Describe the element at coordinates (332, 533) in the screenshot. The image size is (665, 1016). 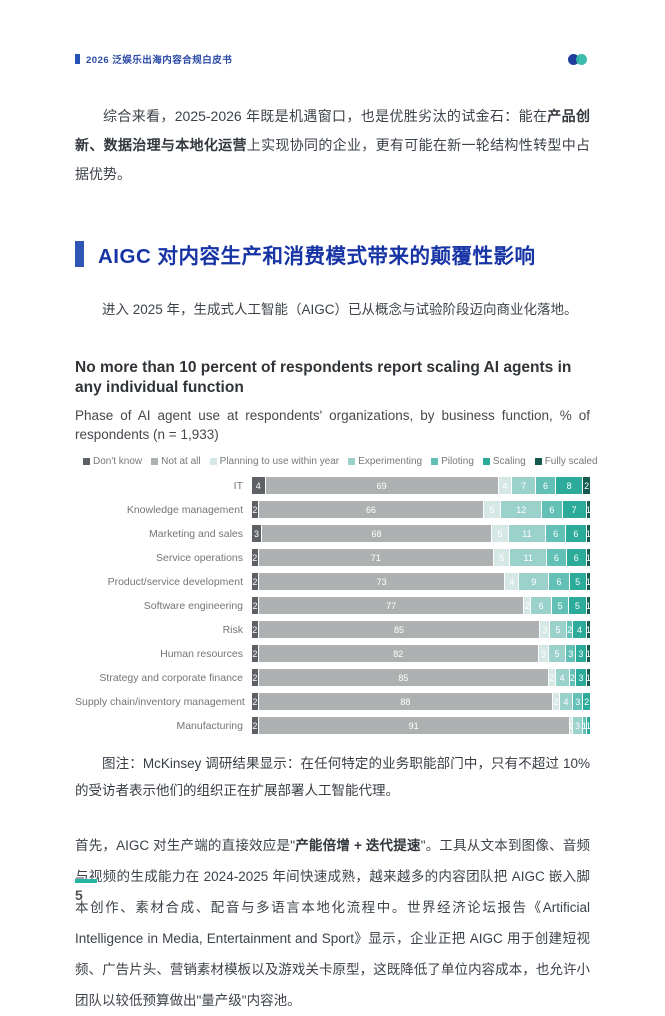
I see `chart-row: Marketing and sales 3 68 5 11 6 6 1` at that location.